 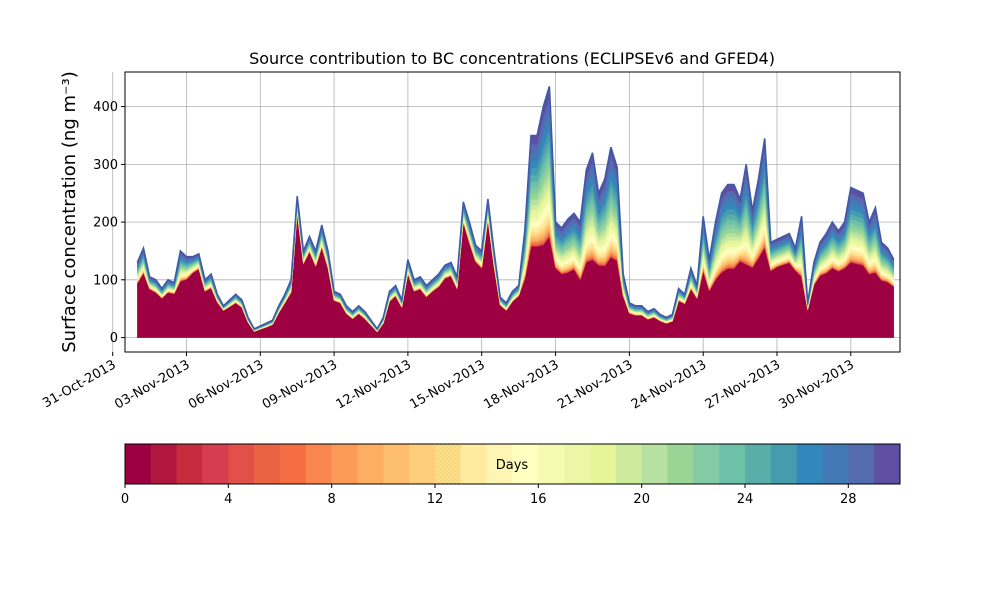 What do you see at coordinates (538, 499) in the screenshot?
I see `colorbar-tick-label-4: 16` at bounding box center [538, 499].